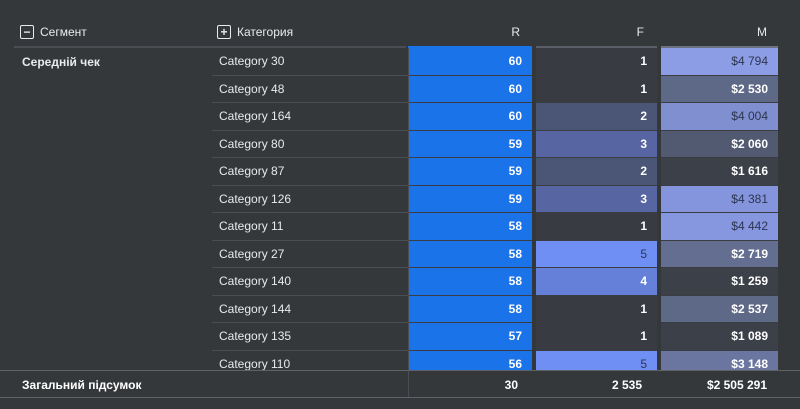 The height and width of the screenshot is (409, 800). Describe the element at coordinates (719, 89) in the screenshot. I see `m-value-cell: $2 530` at that location.